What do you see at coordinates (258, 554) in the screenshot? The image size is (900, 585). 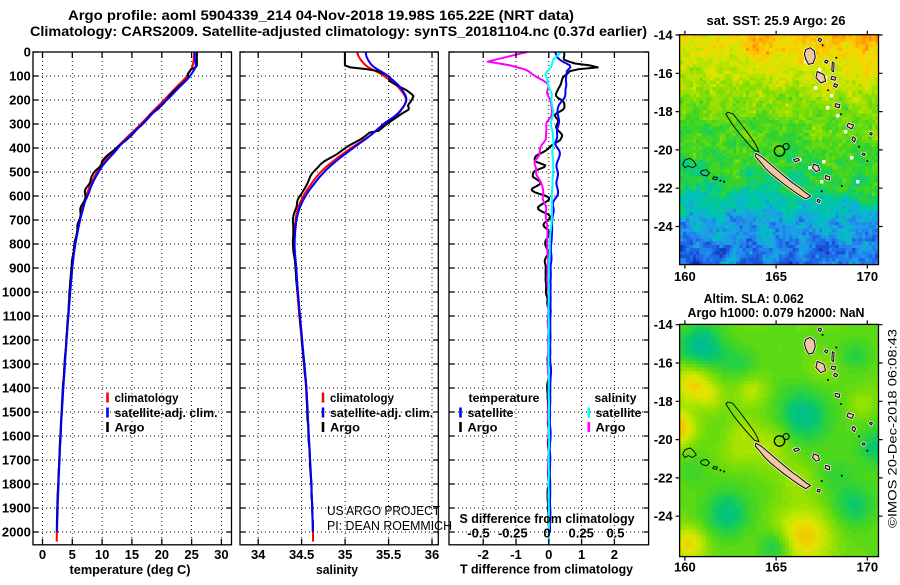 I see `svg-text: 34` at bounding box center [258, 554].